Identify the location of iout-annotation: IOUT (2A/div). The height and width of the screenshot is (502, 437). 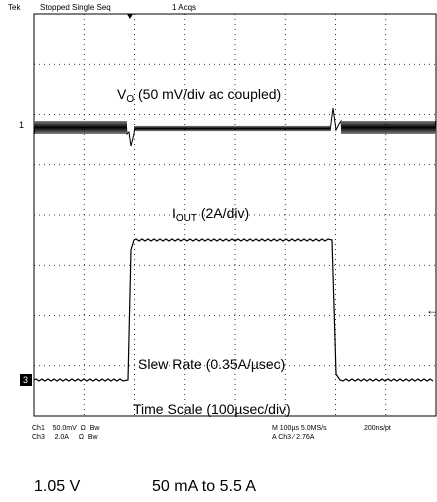
(210, 214).